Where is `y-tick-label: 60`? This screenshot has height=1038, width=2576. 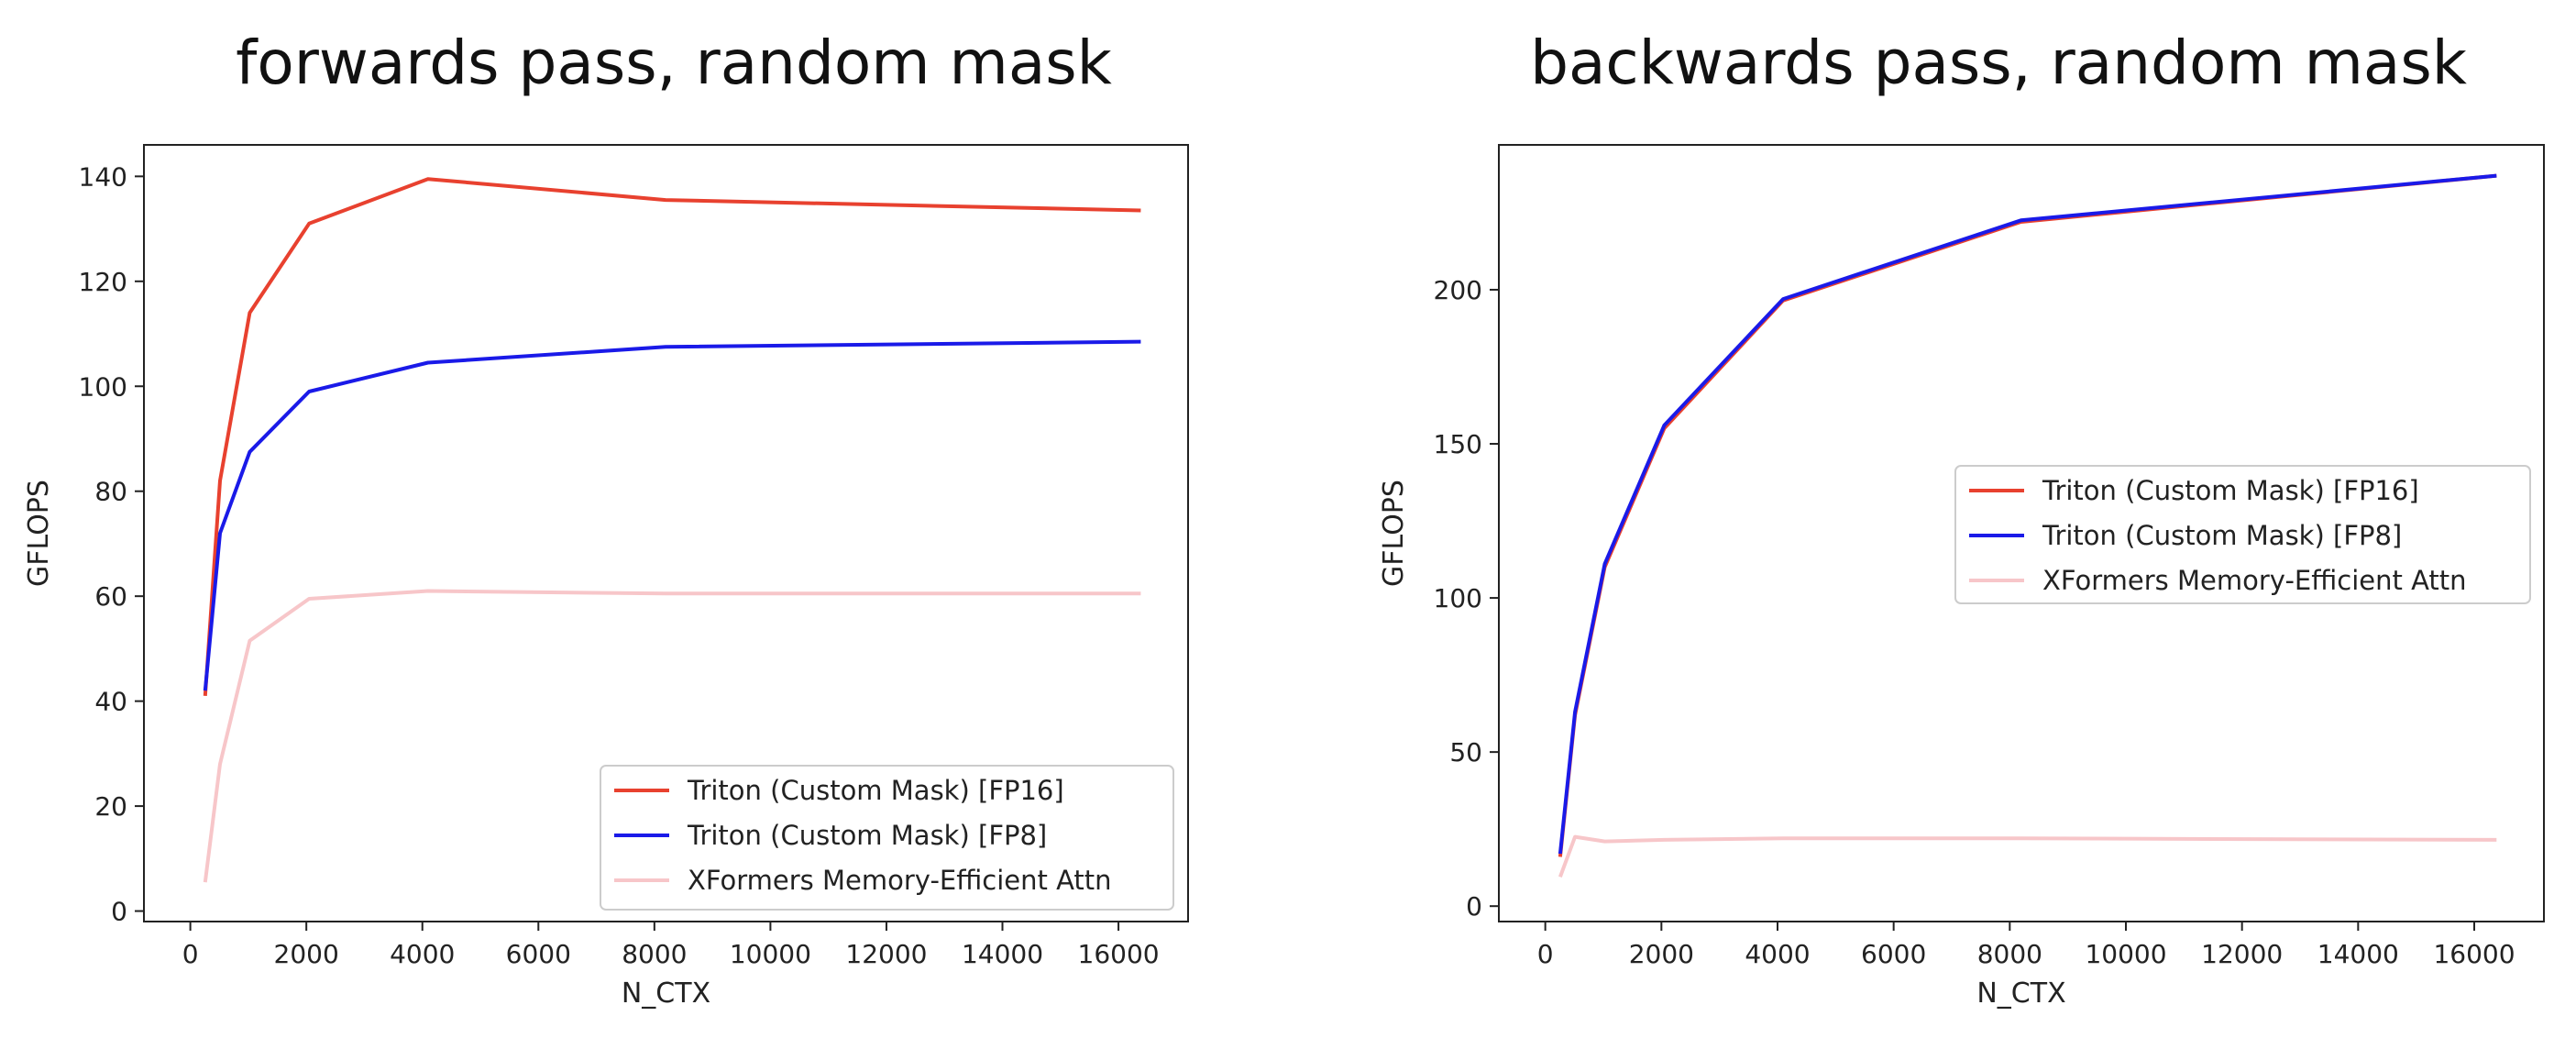
y-tick-label: 60 is located at coordinates (110, 596).